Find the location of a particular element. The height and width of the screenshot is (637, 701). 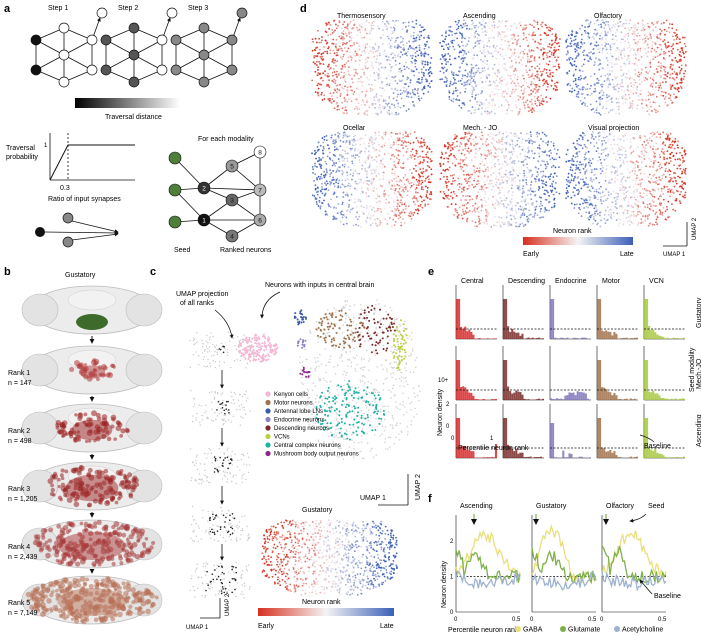

rank-bar-label-c: Neuron rank is located at coordinates (321, 602).